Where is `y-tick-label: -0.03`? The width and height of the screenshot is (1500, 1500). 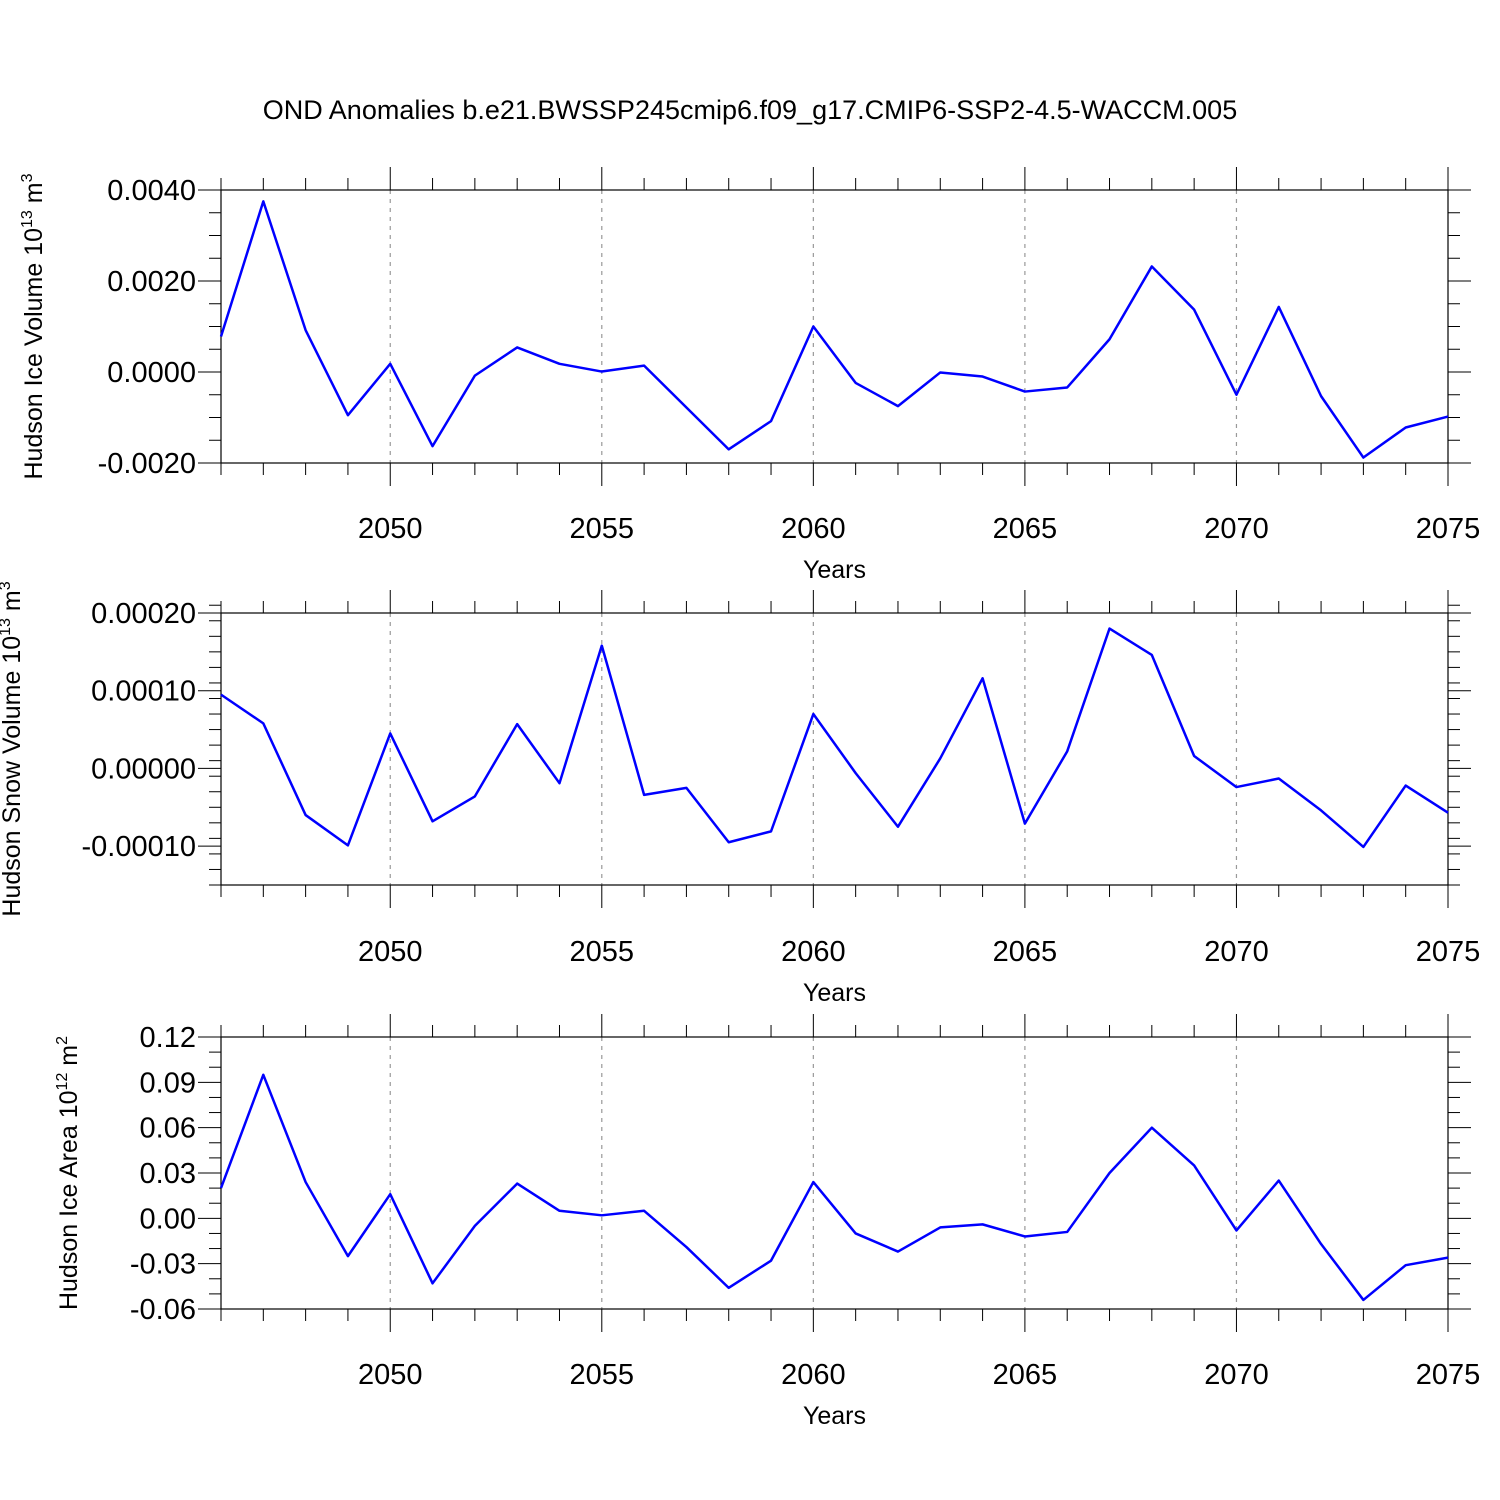 y-tick-label: -0.03 is located at coordinates (163, 1265).